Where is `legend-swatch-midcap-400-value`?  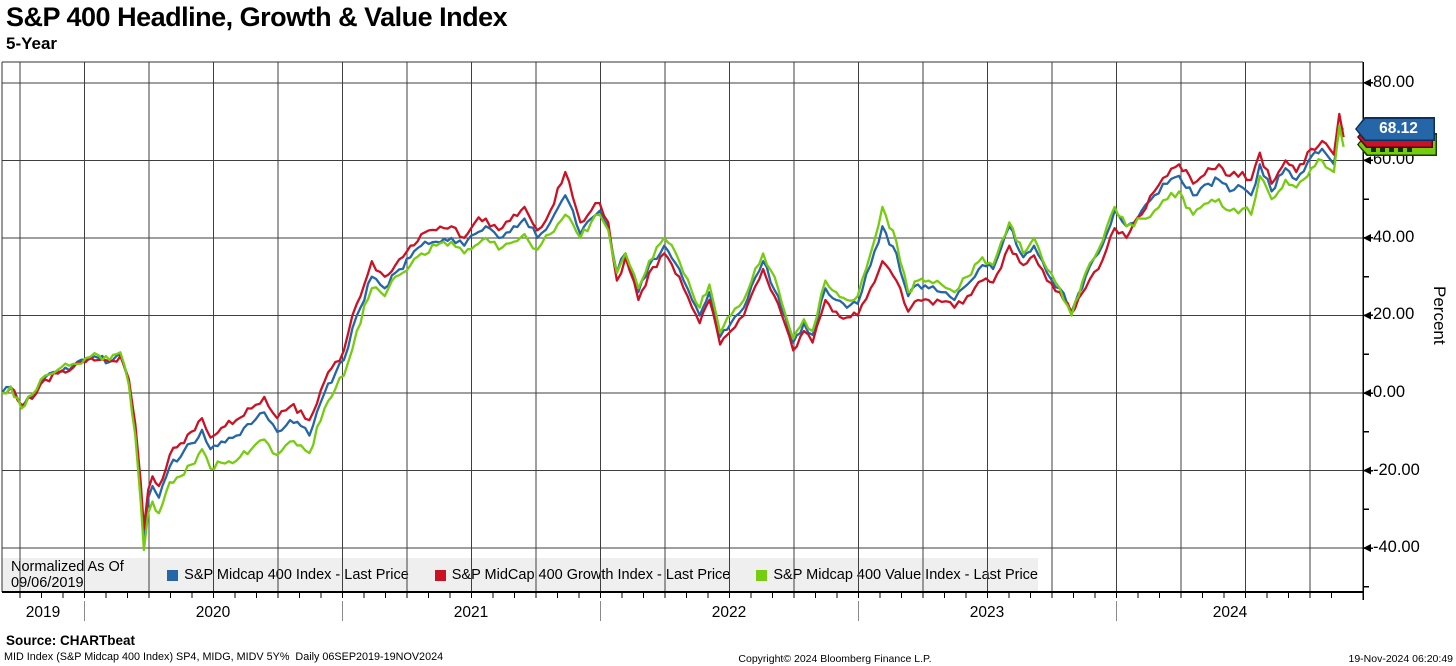 legend-swatch-midcap-400-value is located at coordinates (762, 575).